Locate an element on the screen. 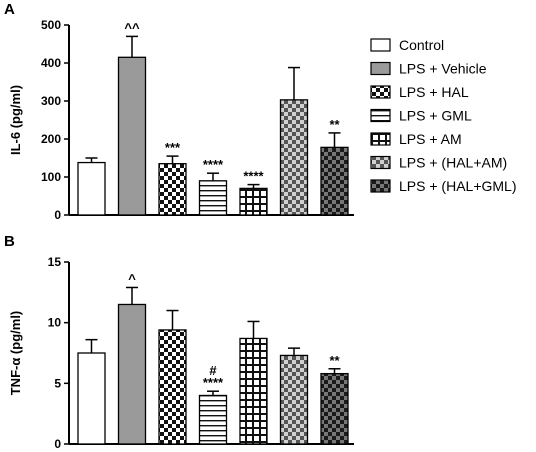 This screenshot has height=452, width=536. y-tick-label: 10 is located at coordinates (55, 323).